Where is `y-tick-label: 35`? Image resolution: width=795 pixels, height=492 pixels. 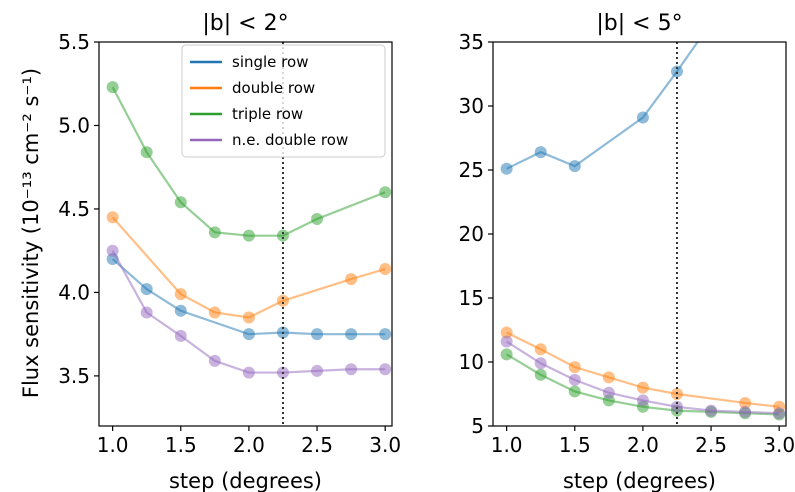 y-tick-label: 35 is located at coordinates (471, 42).